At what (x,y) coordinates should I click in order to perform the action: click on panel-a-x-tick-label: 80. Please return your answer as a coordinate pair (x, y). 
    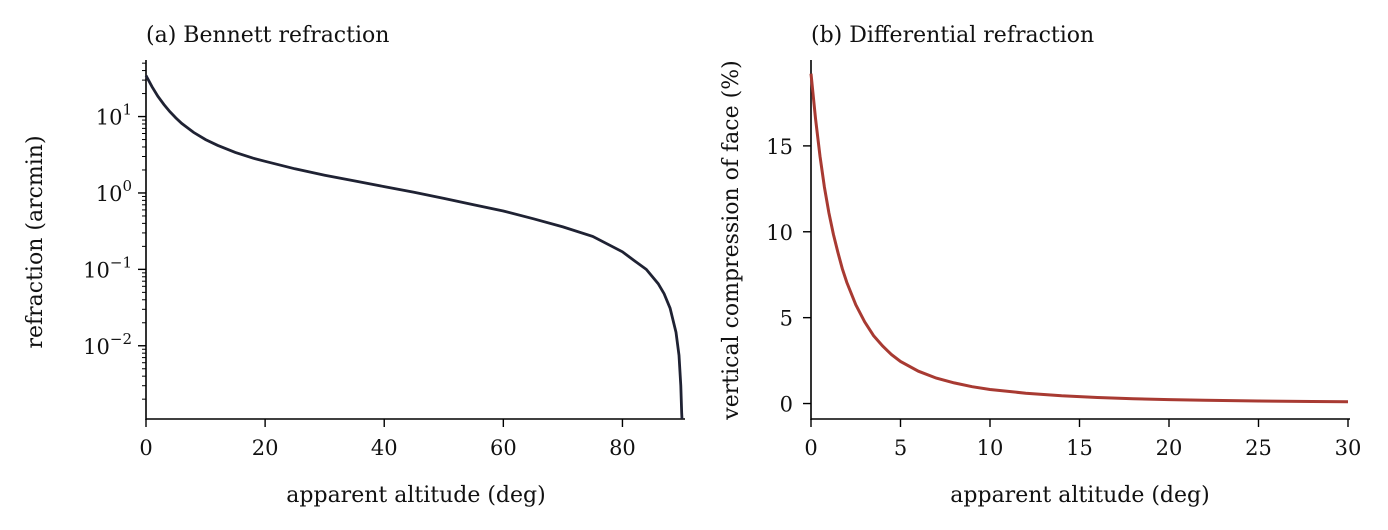
    Looking at the image, I should click on (622, 448).